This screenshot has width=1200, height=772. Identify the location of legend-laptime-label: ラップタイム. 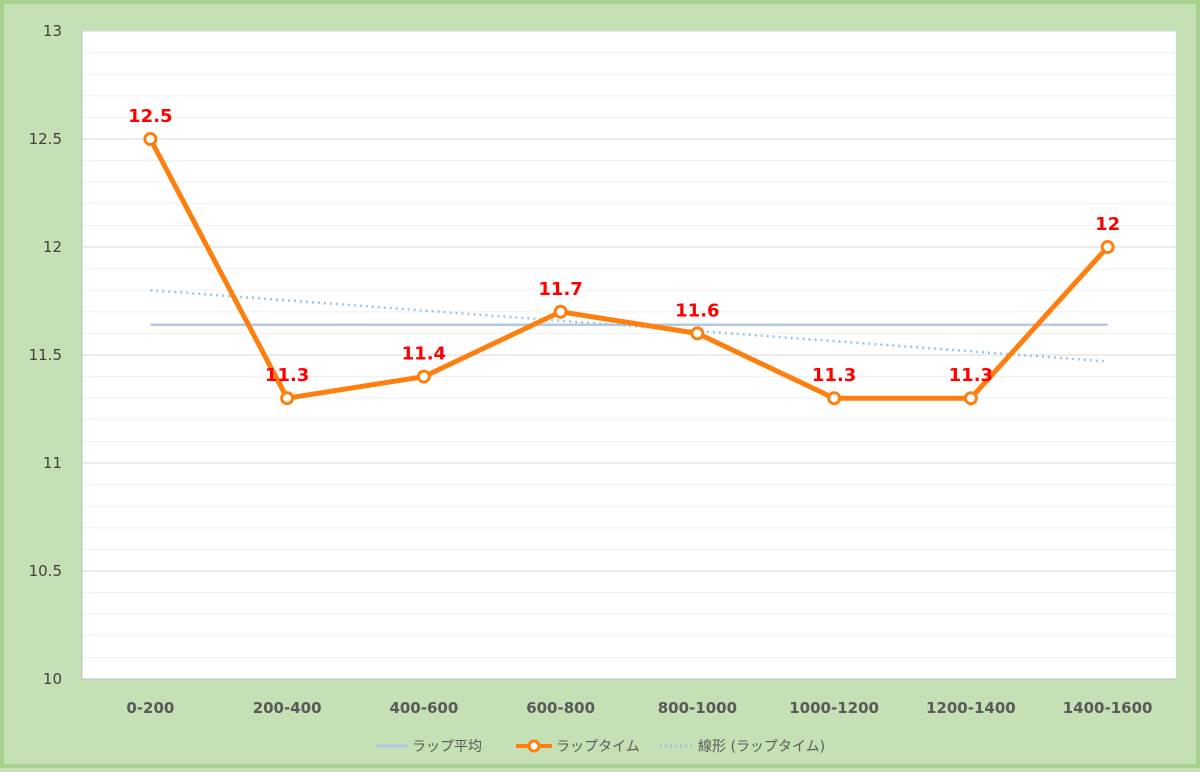
(598, 747).